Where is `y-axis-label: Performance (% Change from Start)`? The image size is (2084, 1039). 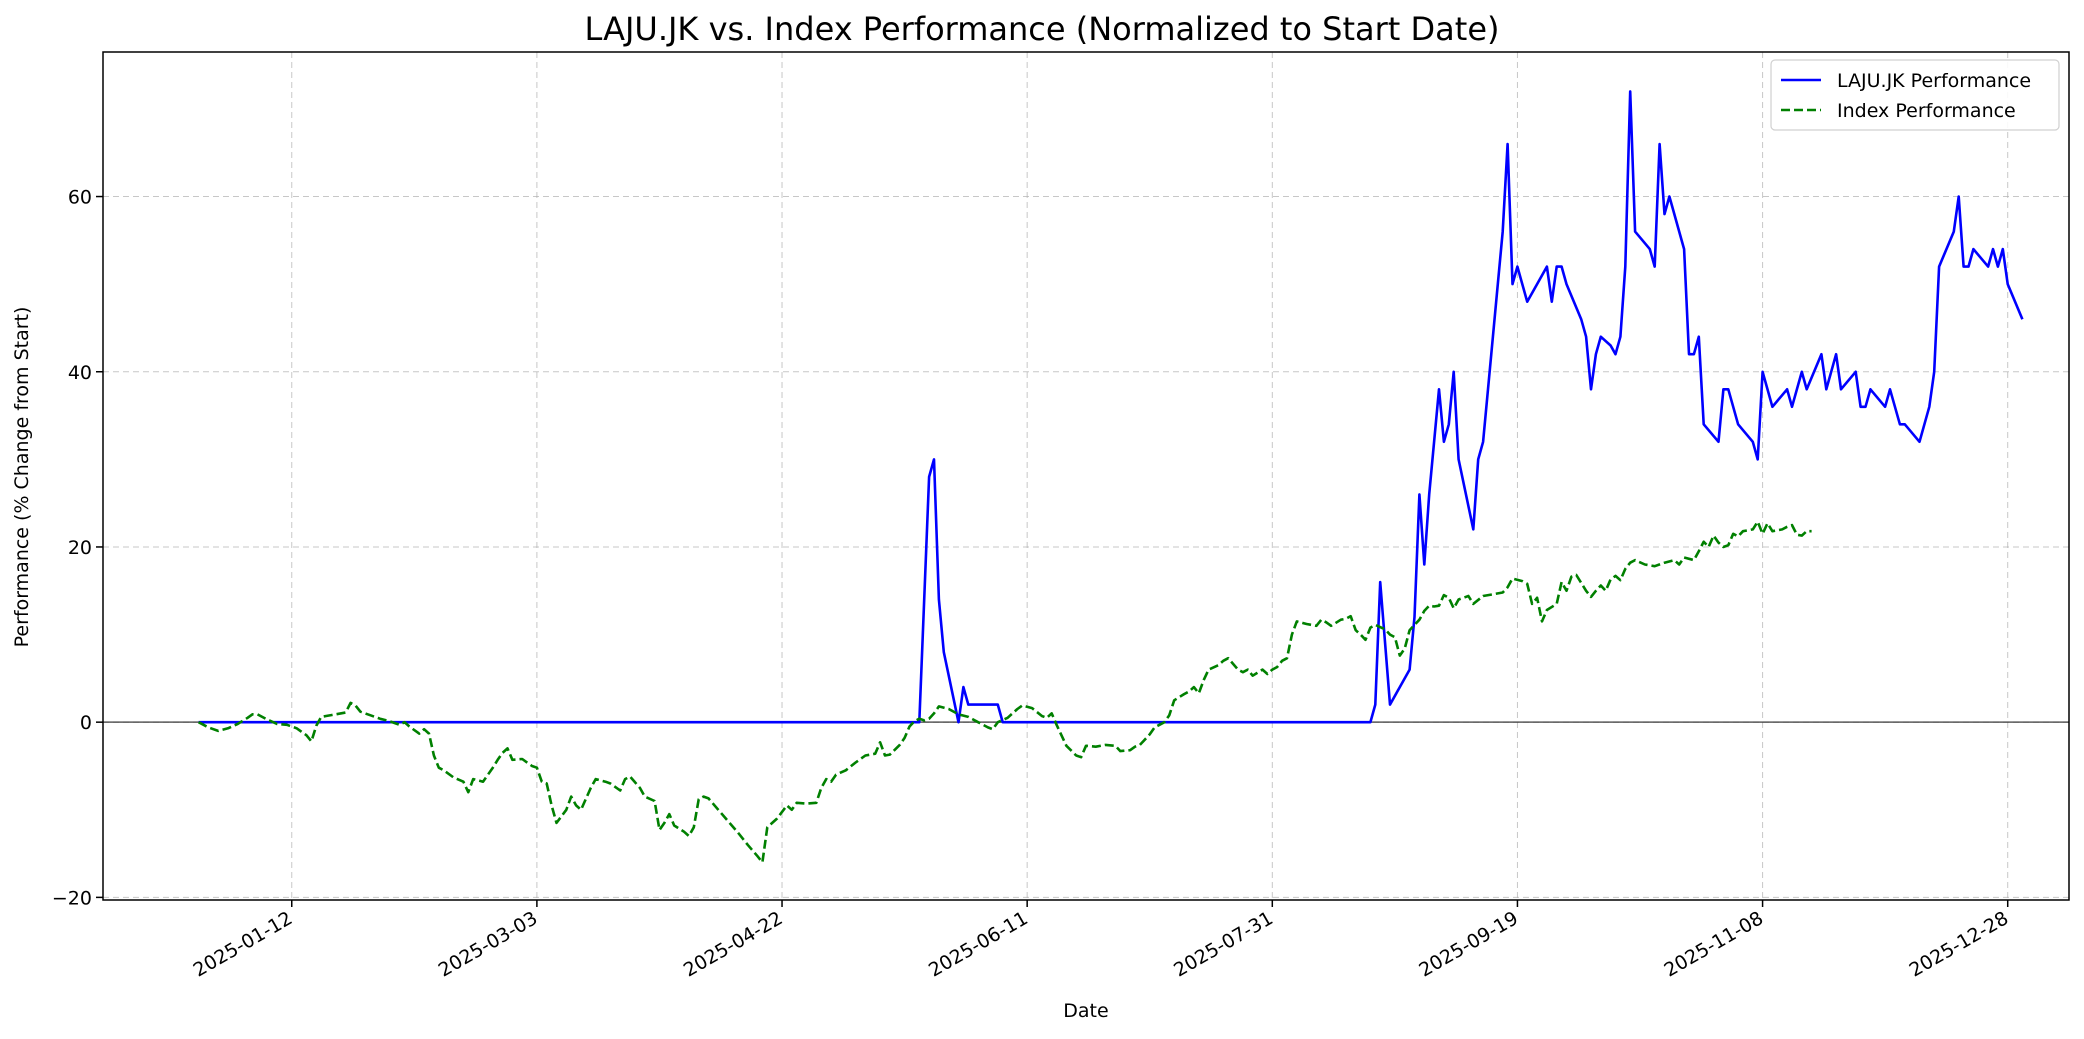
y-axis-label: Performance (% Change from Start) is located at coordinates (22, 477).